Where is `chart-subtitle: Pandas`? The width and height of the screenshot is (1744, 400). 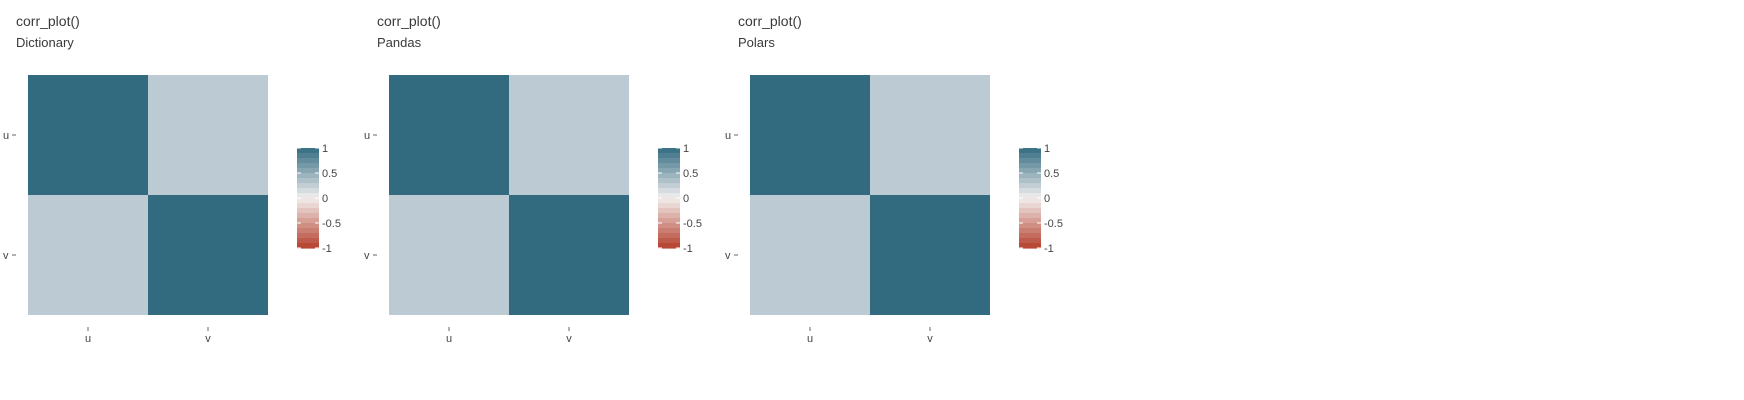
chart-subtitle: Pandas is located at coordinates (399, 42).